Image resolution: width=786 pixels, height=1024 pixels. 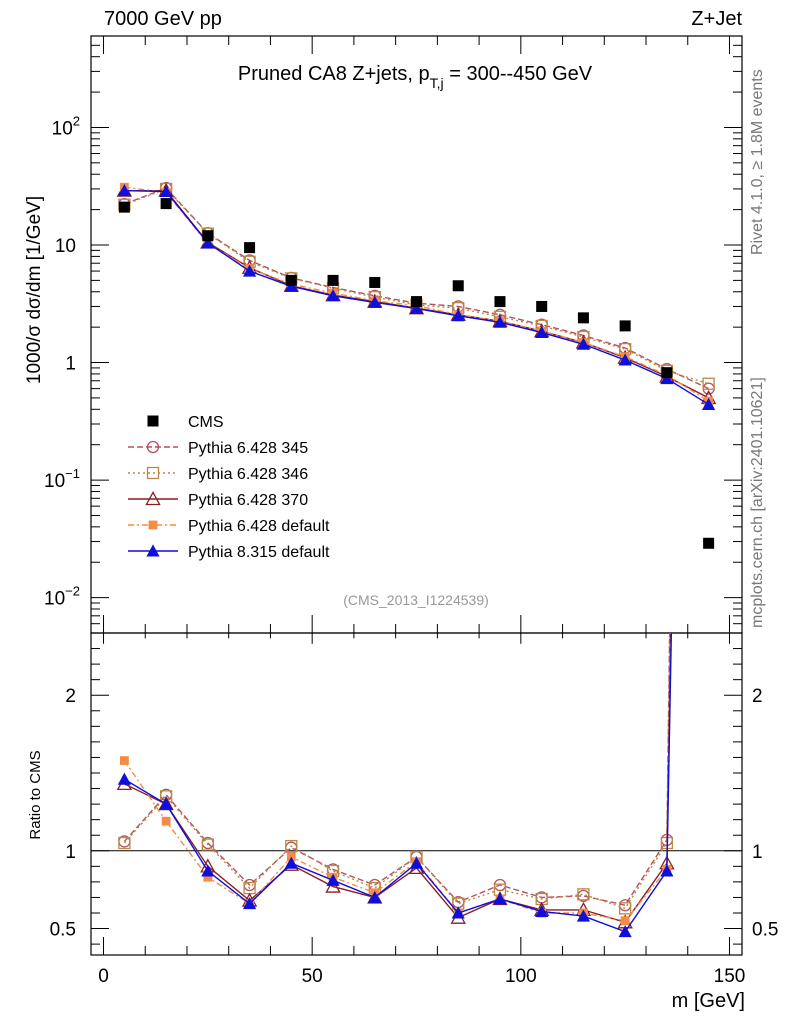 What do you see at coordinates (765, 930) in the screenshot?
I see `ratio-tick-label-right: 0.5` at bounding box center [765, 930].